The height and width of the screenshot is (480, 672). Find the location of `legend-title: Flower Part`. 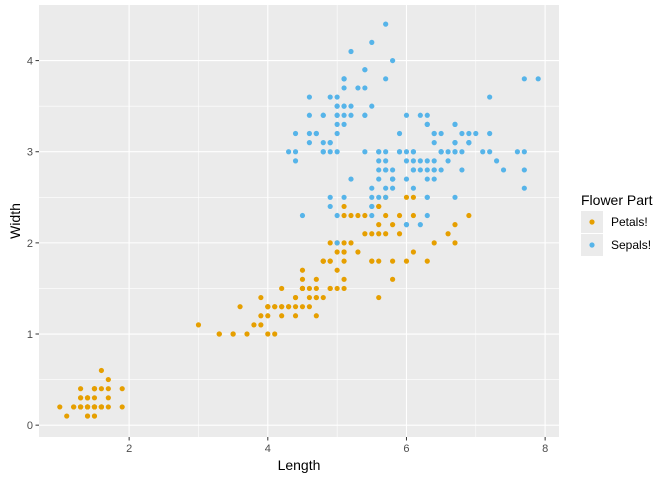

legend-title: Flower Part is located at coordinates (617, 200).